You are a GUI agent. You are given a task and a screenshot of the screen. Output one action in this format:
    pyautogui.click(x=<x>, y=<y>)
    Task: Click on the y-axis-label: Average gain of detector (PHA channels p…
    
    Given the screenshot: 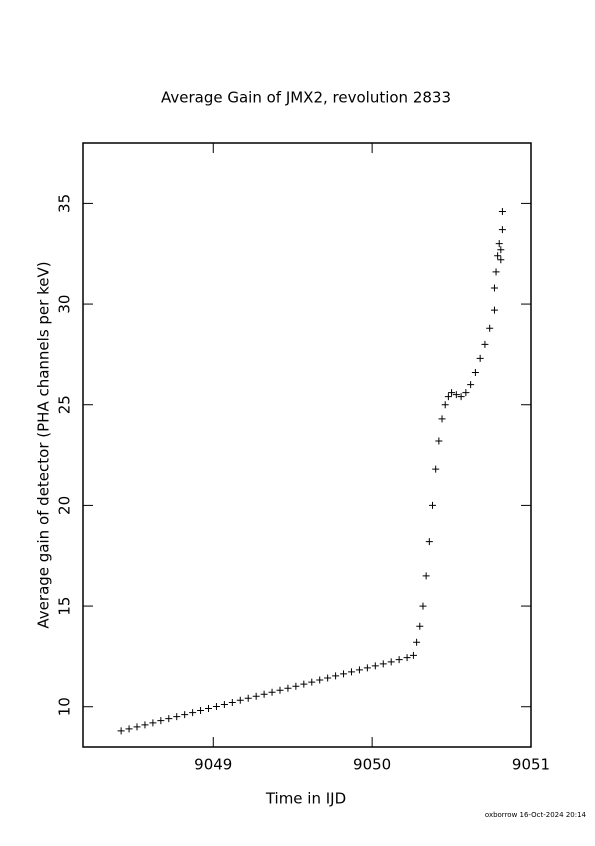 What is the action you would take?
    pyautogui.click(x=44, y=444)
    